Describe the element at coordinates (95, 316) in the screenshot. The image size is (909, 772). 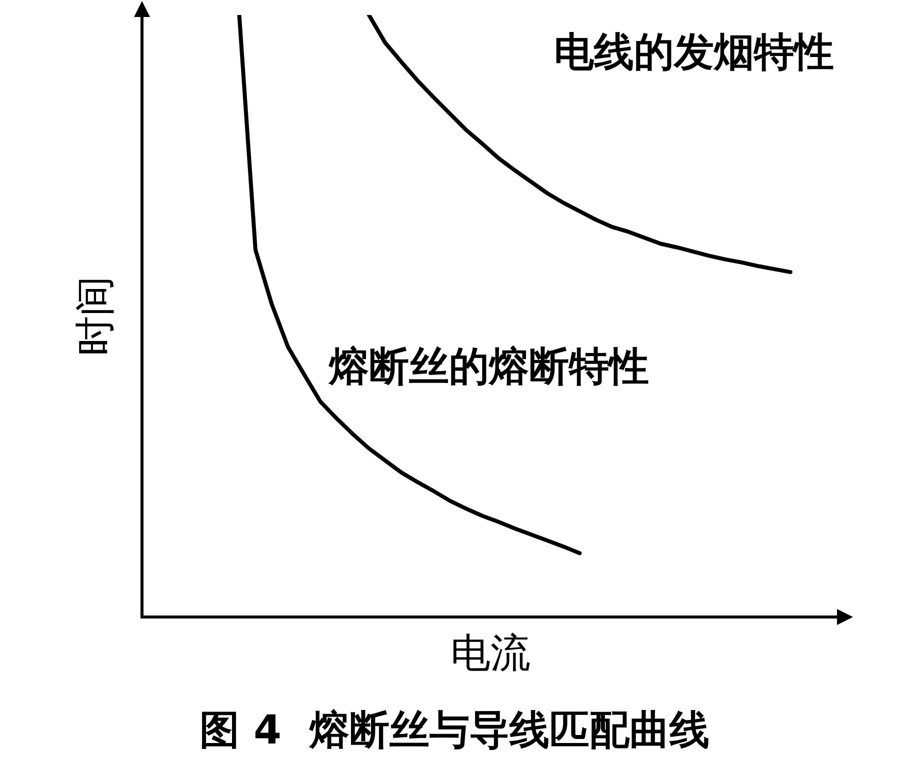
I see `y-axis-title: 时间` at that location.